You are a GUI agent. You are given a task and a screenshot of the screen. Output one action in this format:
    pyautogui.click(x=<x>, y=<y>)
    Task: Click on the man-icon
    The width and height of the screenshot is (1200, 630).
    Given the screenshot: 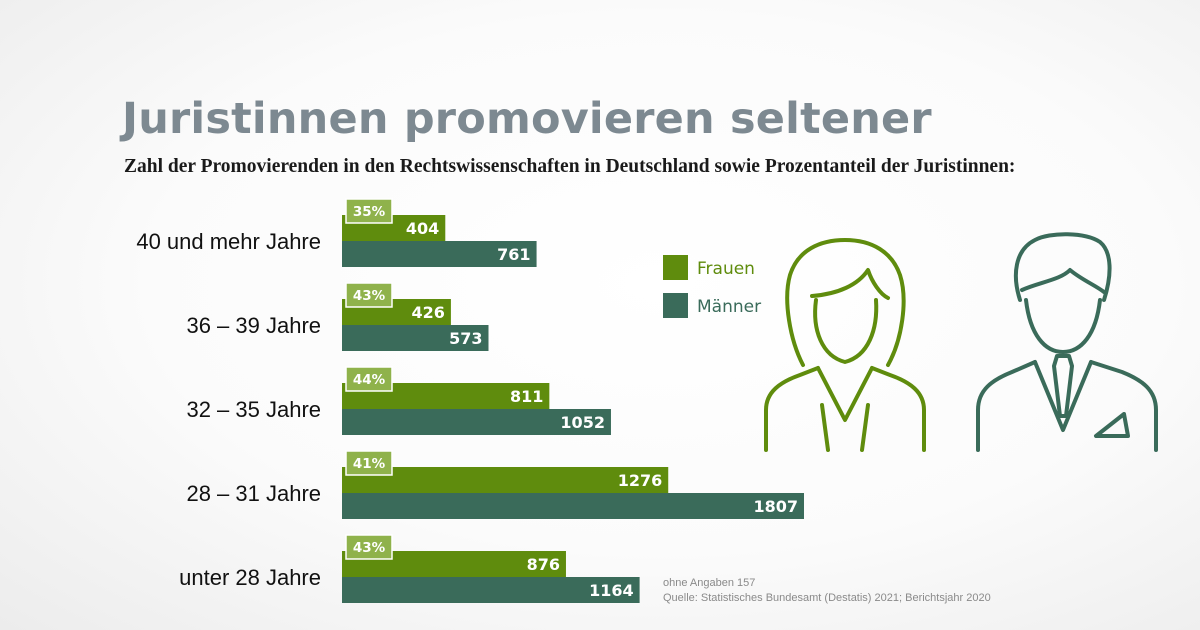 What is the action you would take?
    pyautogui.click(x=1067, y=342)
    